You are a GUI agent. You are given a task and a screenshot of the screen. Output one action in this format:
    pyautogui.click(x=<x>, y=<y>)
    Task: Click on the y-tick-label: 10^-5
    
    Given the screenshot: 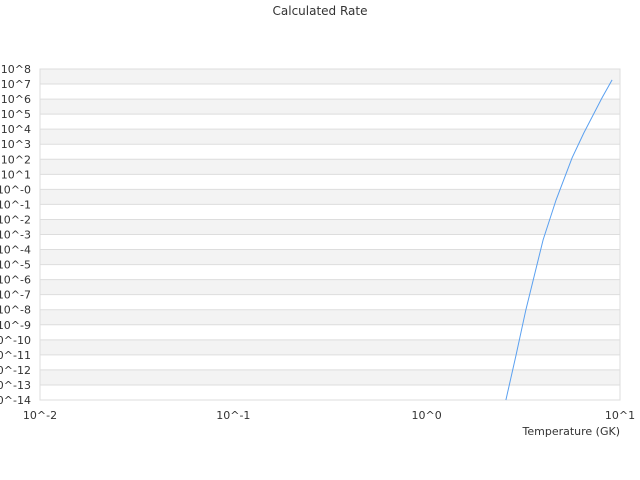 What is the action you would take?
    pyautogui.click(x=15, y=265)
    